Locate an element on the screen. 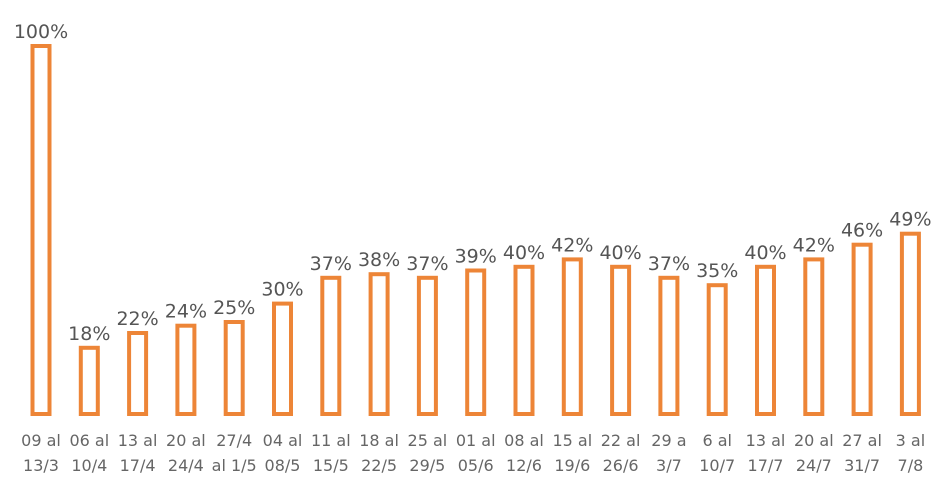 This screenshot has height=491, width=947. value-label-17: 46% is located at coordinates (862, 231).